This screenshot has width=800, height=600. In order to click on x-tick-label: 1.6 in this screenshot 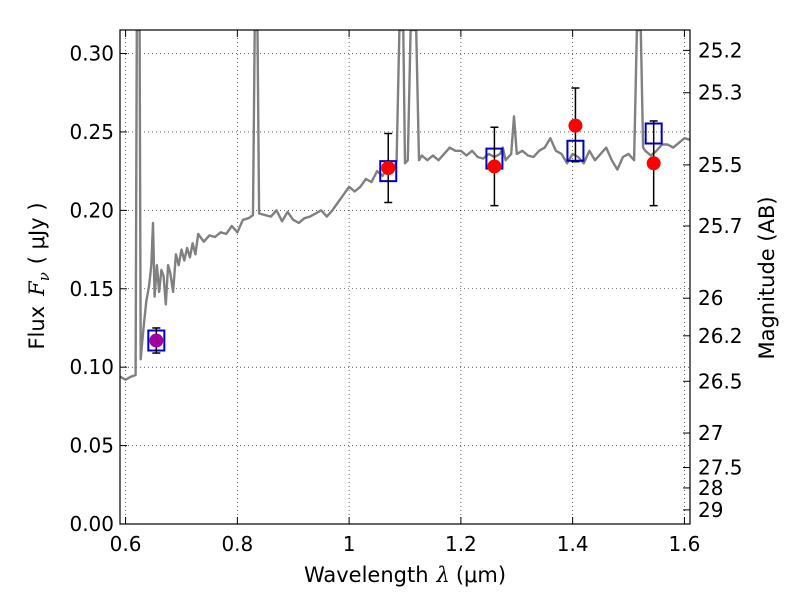, I will do `click(685, 544)`.